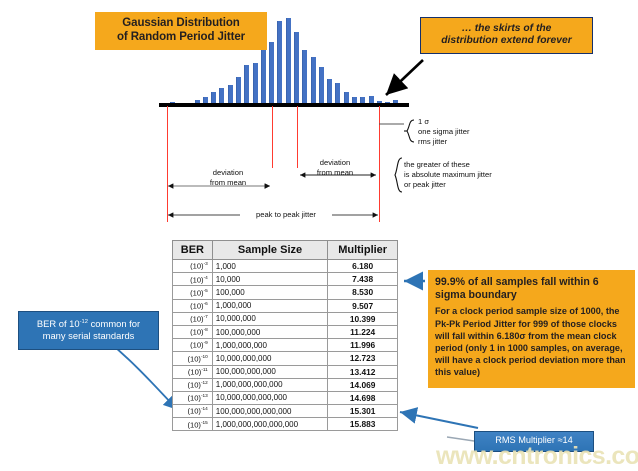 This screenshot has width=638, height=471. I want to click on cell-sample-size: 100,000,000, so click(270, 332).